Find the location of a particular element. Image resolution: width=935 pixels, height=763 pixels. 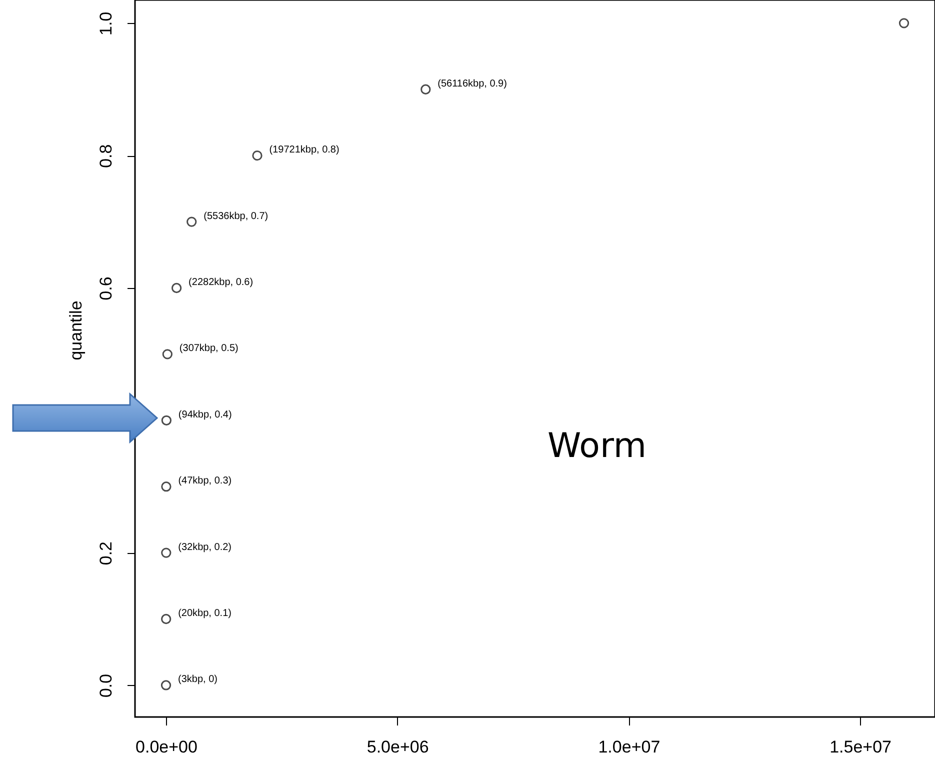

annotation: (56116kbp, 0.9) is located at coordinates (472, 84).